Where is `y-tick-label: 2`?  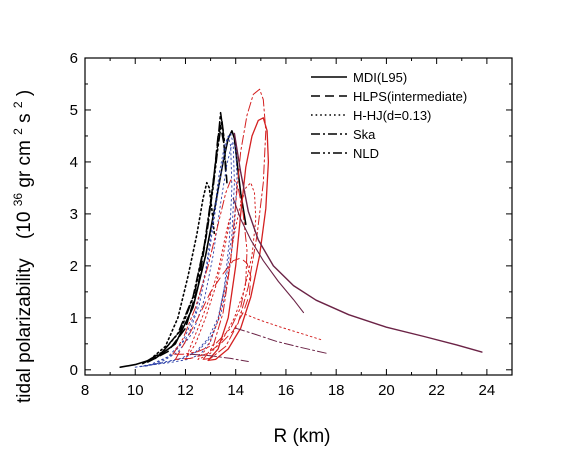 y-tick-label: 2 is located at coordinates (74, 266).